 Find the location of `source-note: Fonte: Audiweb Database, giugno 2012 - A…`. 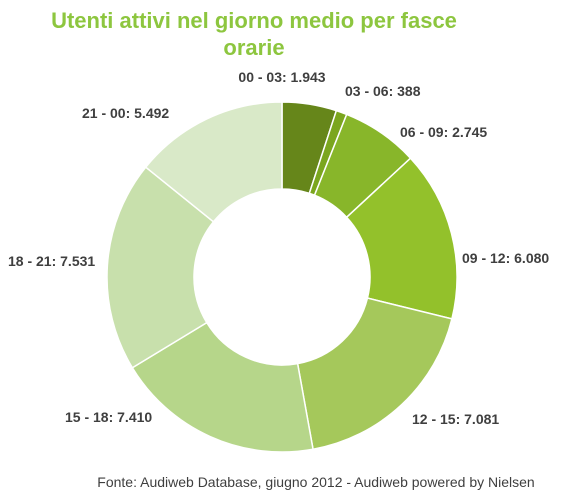

source-note: Fonte: Audiweb Database, giugno 2012 - A… is located at coordinates (315, 482).